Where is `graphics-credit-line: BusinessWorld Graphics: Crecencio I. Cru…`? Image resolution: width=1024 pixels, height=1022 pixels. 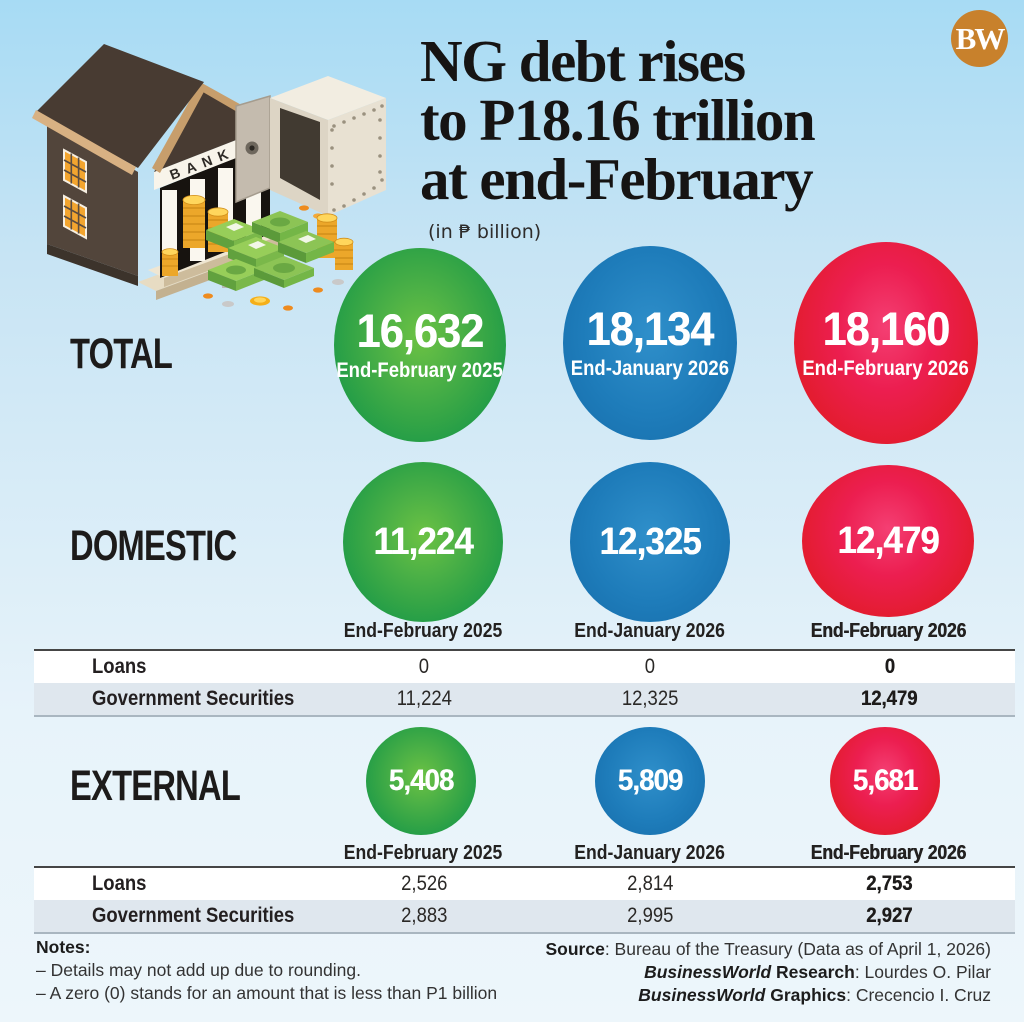
graphics-credit-line: BusinessWorld Graphics: Crecencio I. Cru… is located at coordinates (814, 995).